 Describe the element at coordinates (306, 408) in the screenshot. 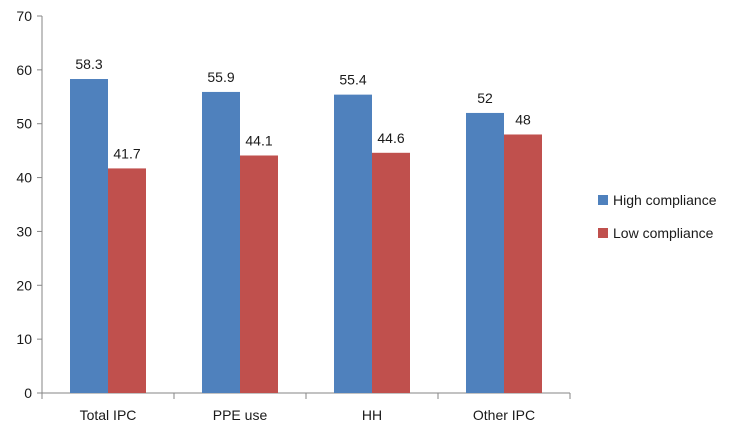

I see `x-axis-ticks: Total IPC PPE use HH Other IPC` at that location.